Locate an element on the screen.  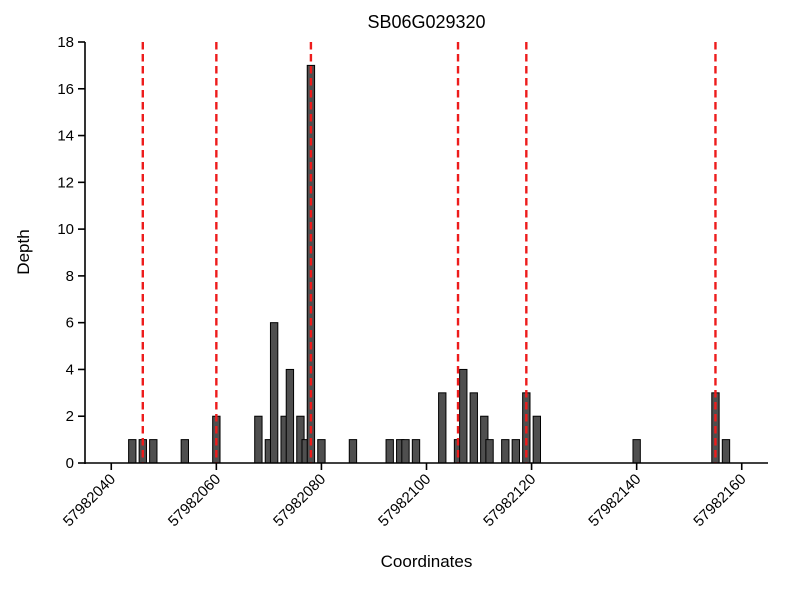
y-tick-label: 8 is located at coordinates (70, 276).